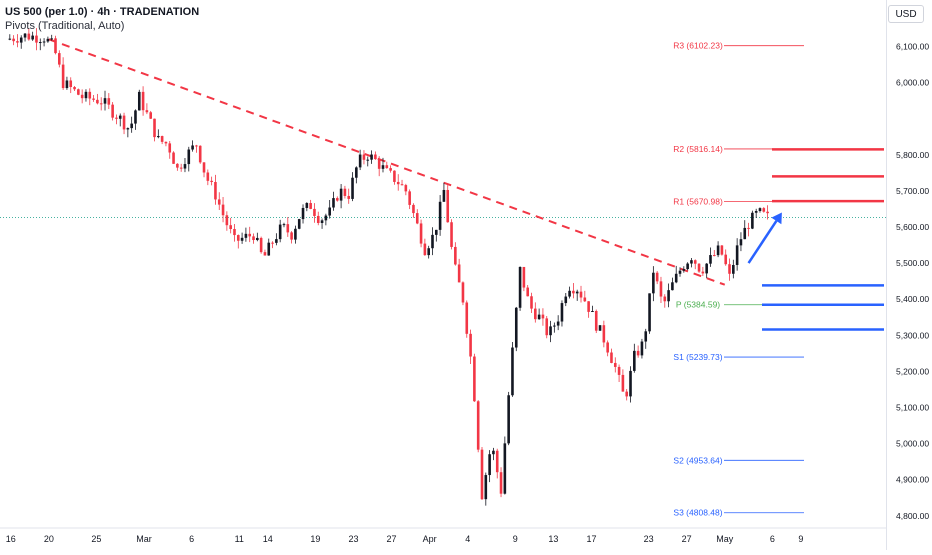 Image resolution: width=932 pixels, height=555 pixels. I want to click on indicator-label: Pivots (Traditional, Auto), so click(65, 26).